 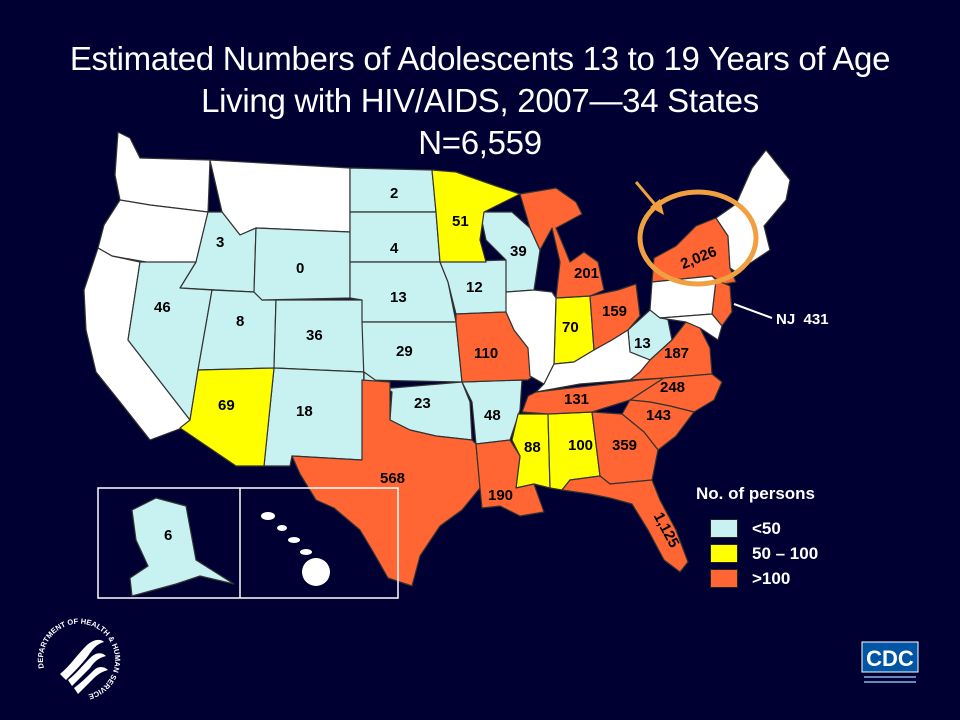 I want to click on legend-swatch-mid, so click(x=724, y=553).